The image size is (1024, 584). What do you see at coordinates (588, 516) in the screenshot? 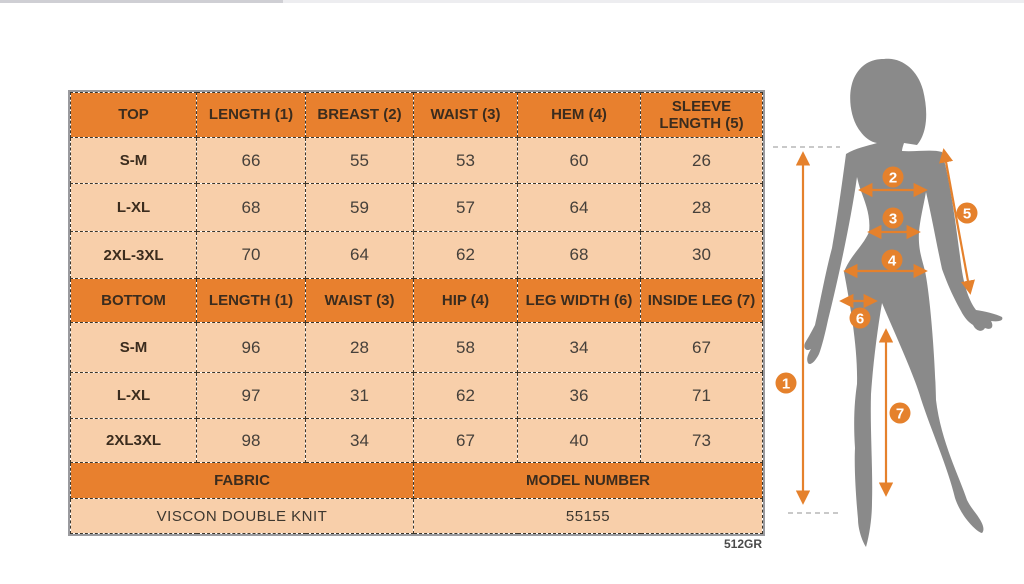
I see `model-number-value: 55155` at bounding box center [588, 516].